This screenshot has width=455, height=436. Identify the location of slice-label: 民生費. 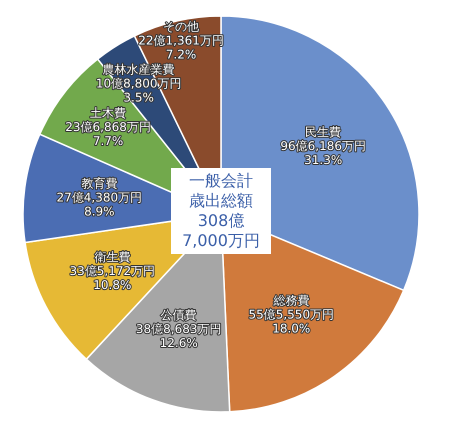
(323, 131).